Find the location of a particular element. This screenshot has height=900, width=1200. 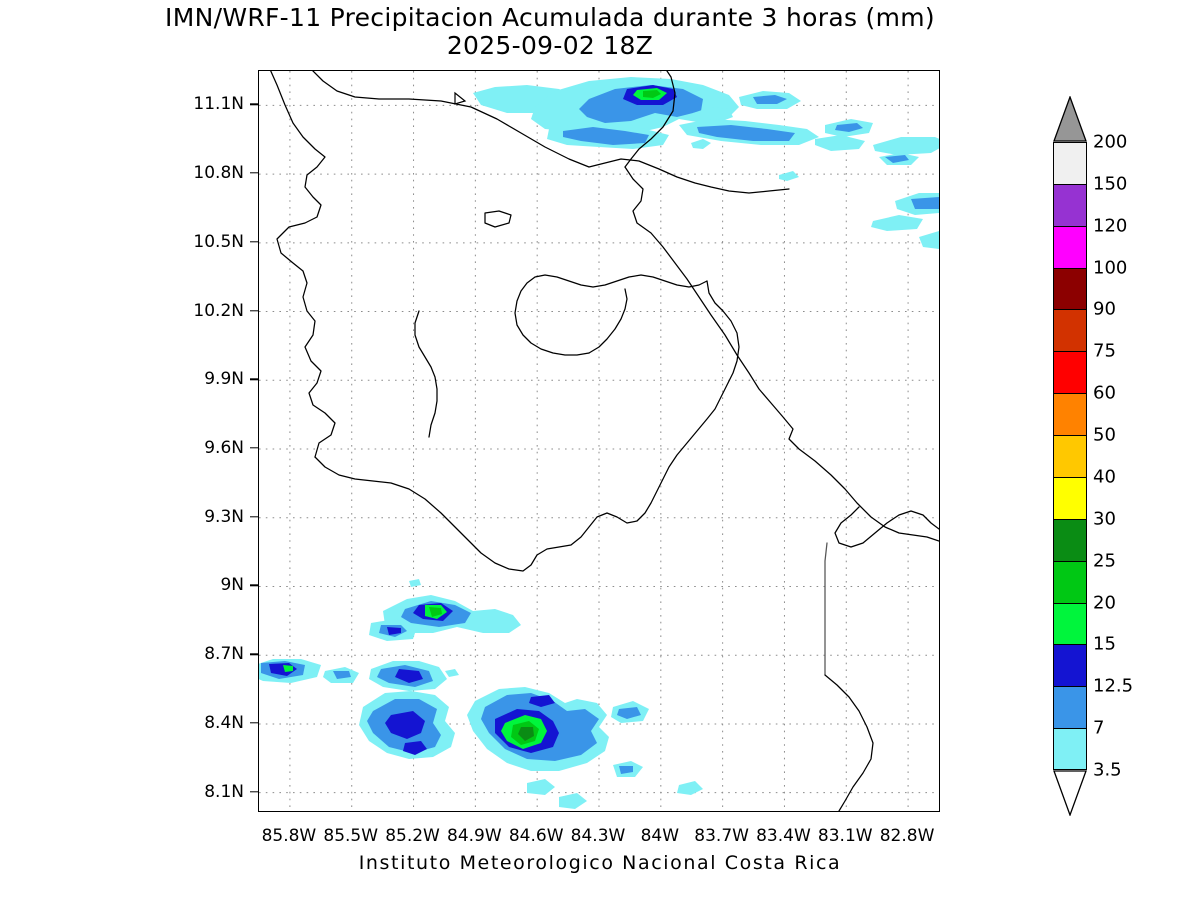

colorbar-tick-label: 20 is located at coordinates (1104, 603).